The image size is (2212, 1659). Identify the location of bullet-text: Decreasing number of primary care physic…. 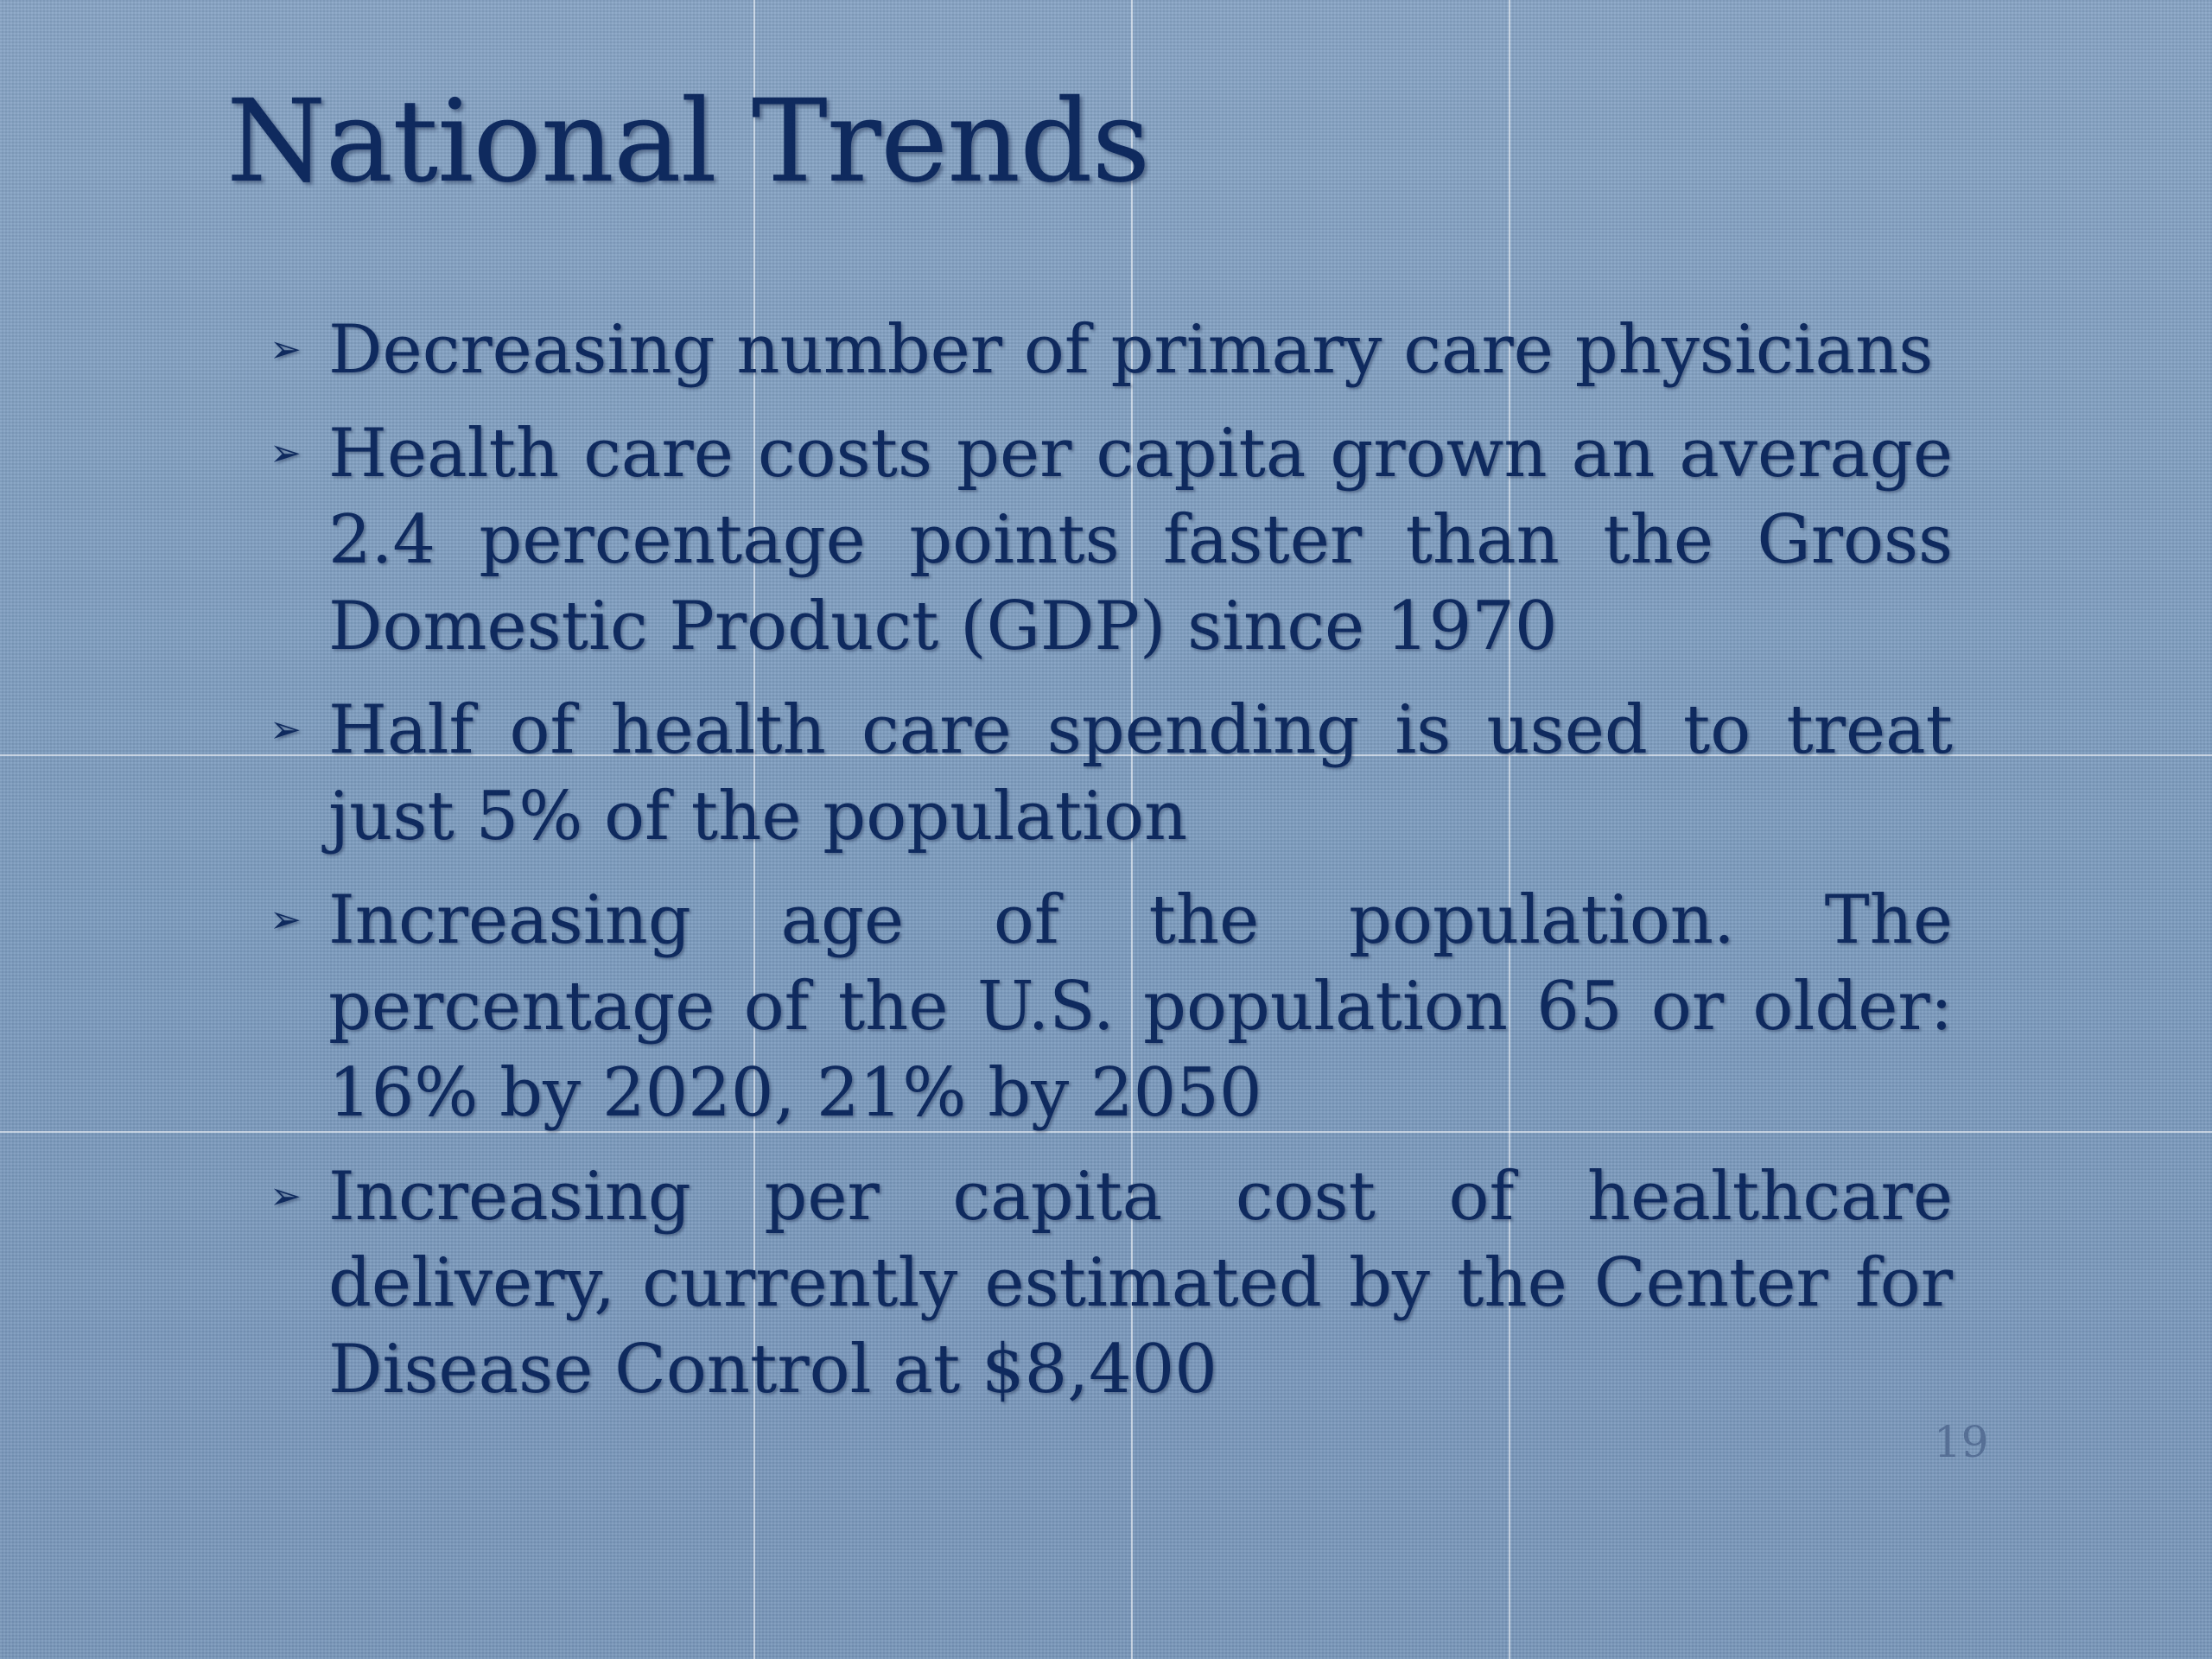
(1131, 350).